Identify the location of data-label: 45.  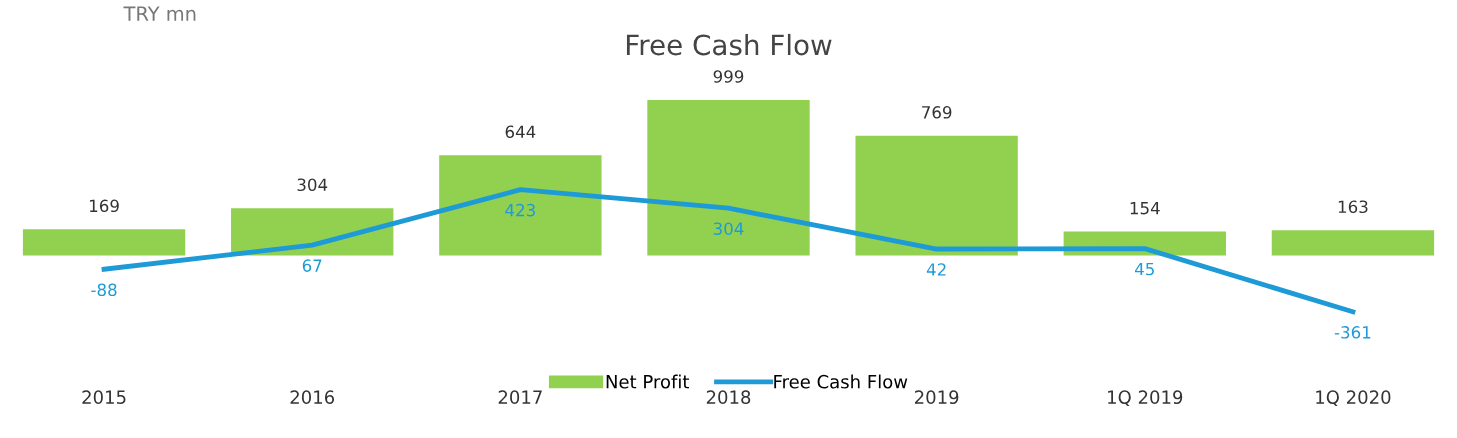
(1144, 269).